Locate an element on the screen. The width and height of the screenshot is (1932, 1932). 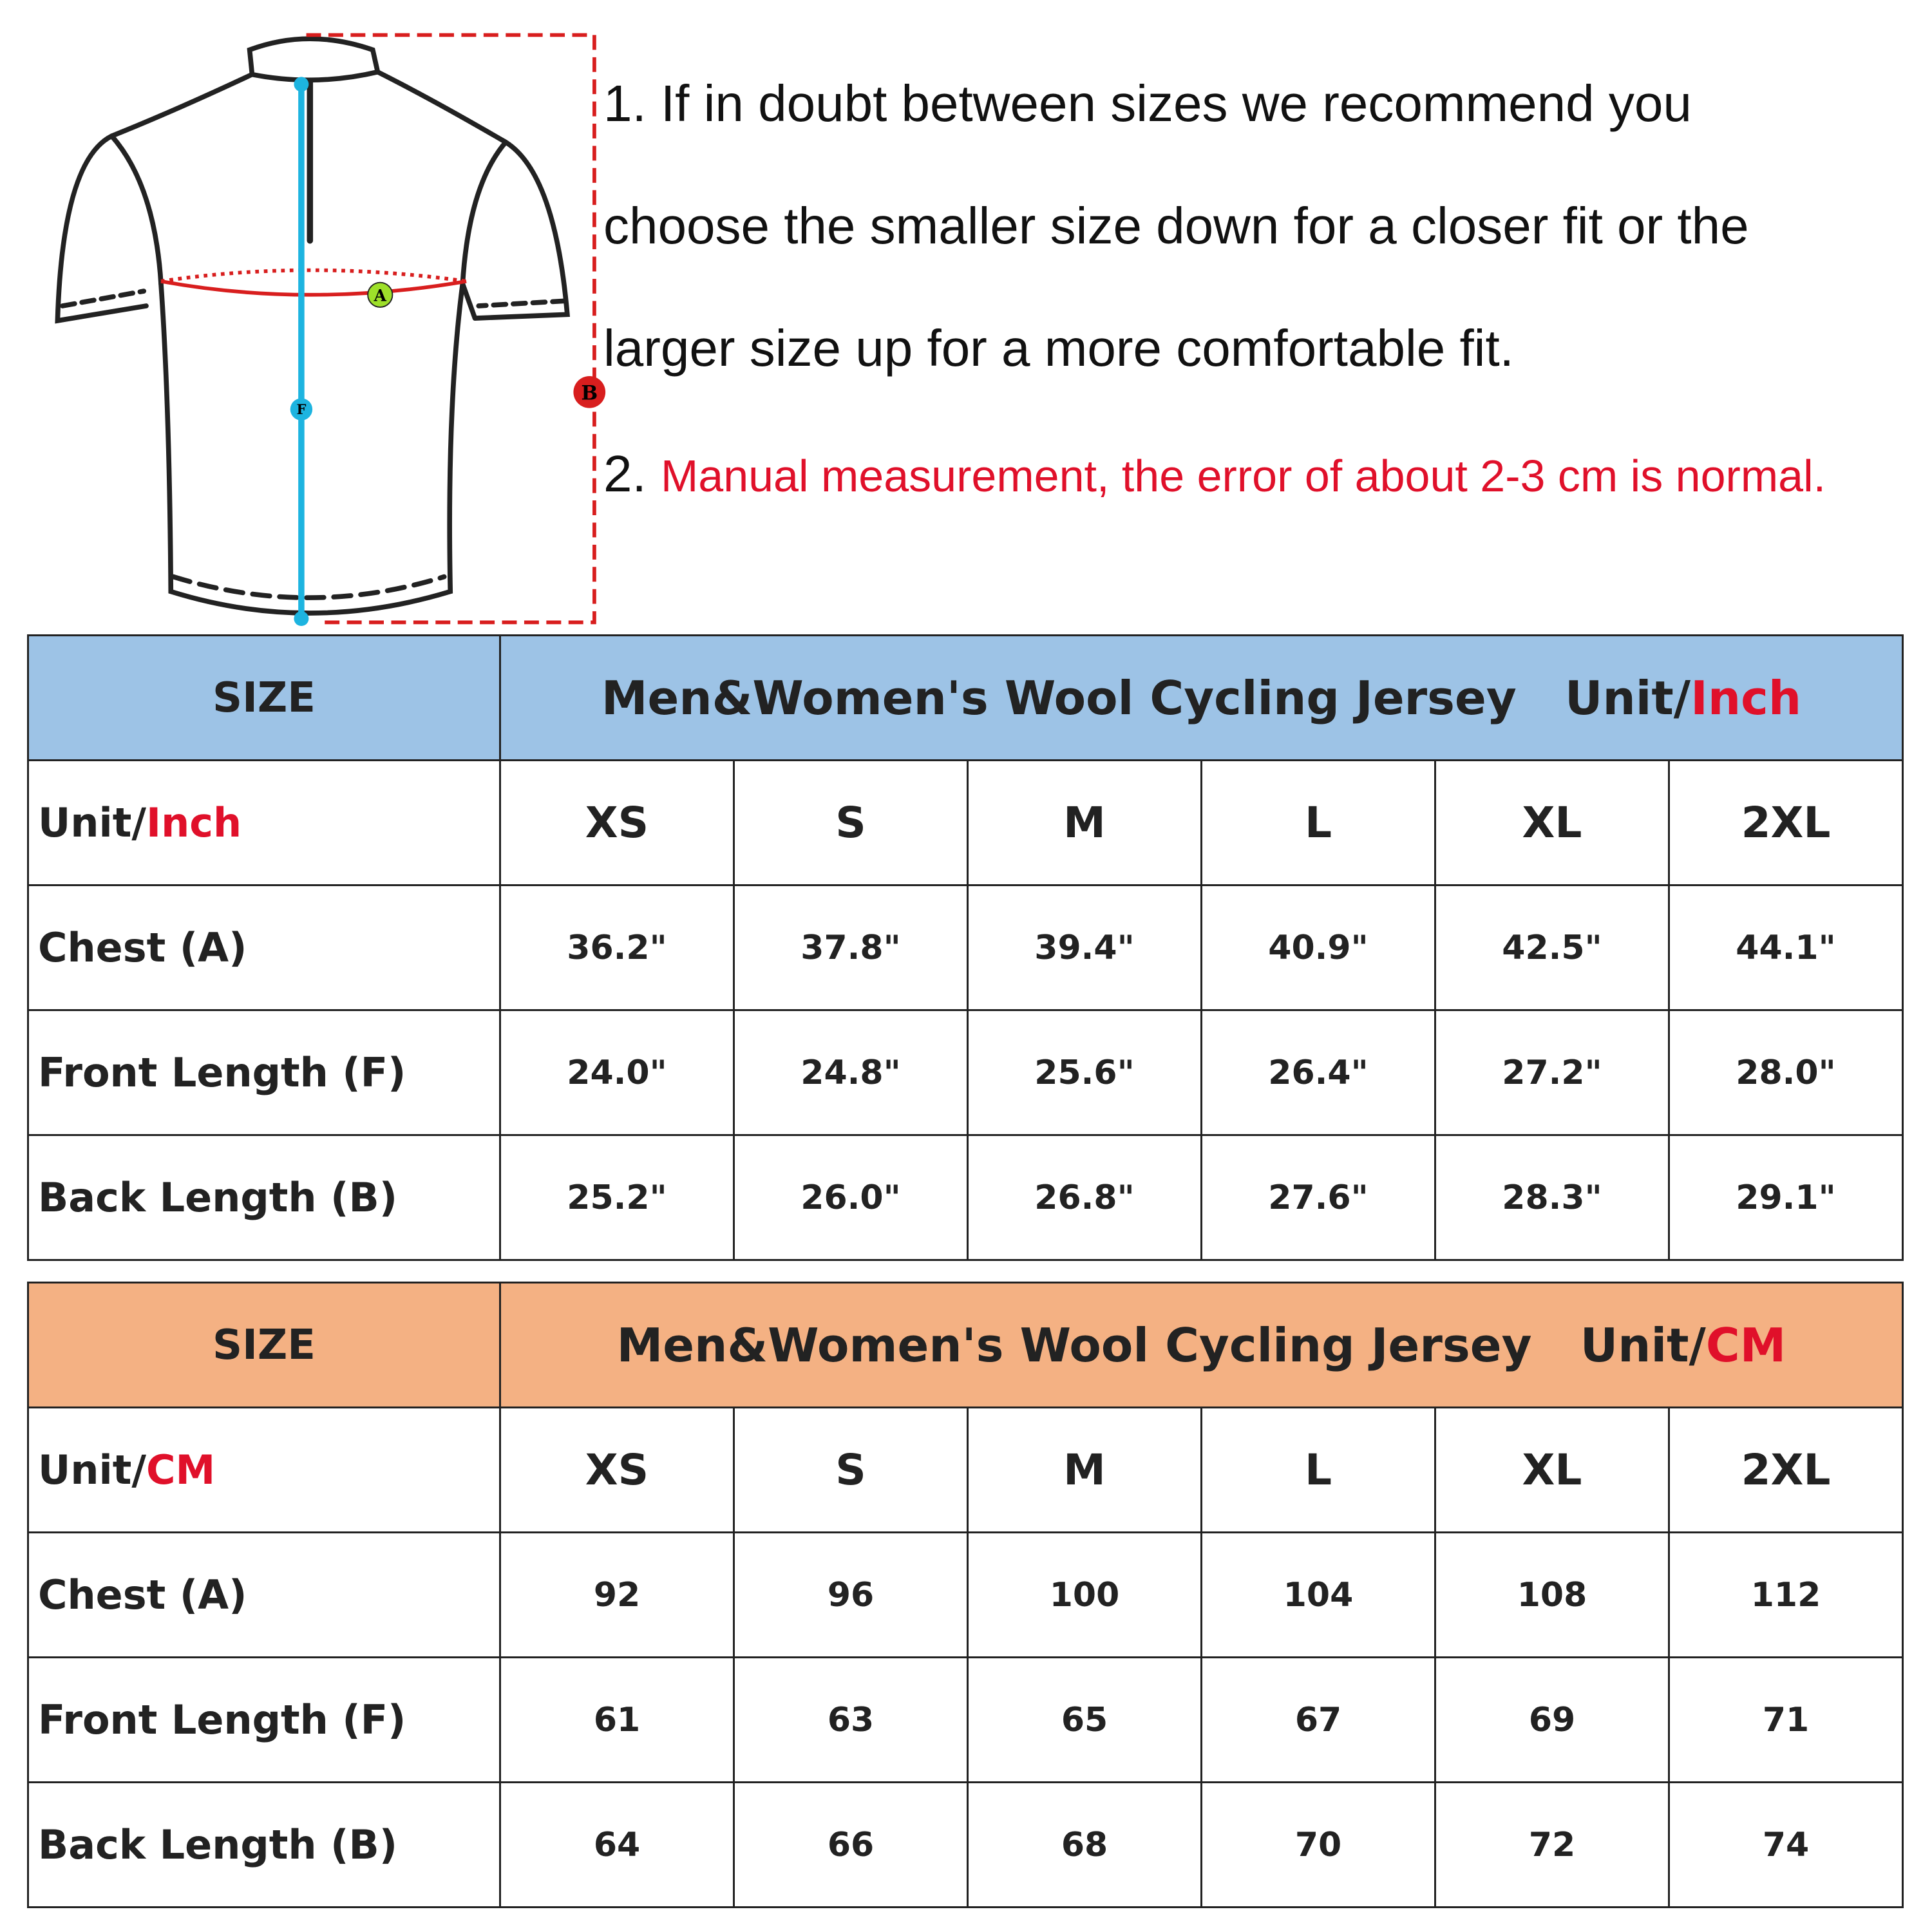
cell: 71 is located at coordinates (1786, 1719).